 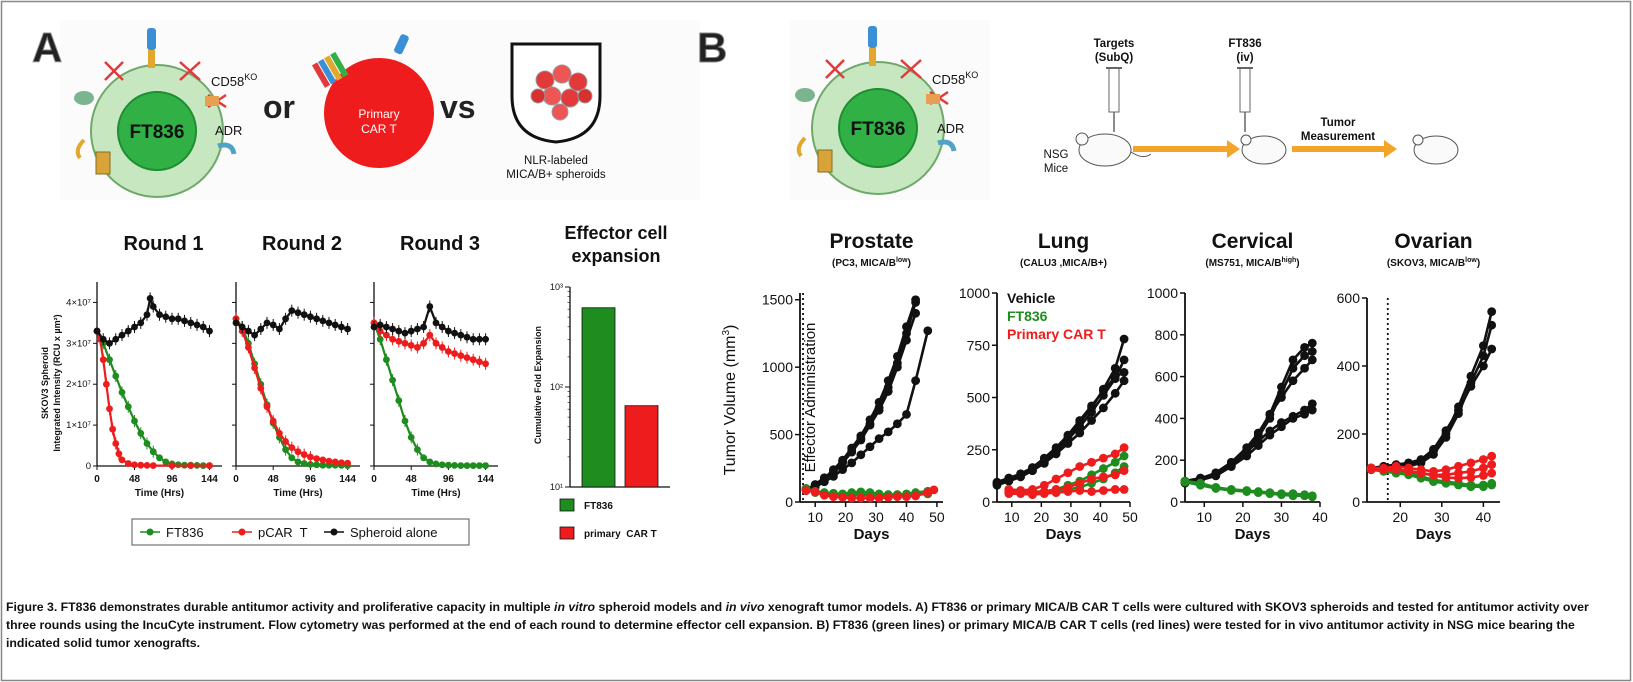 What do you see at coordinates (84, 98) in the screenshot?
I see `receptor-left-icon` at bounding box center [84, 98].